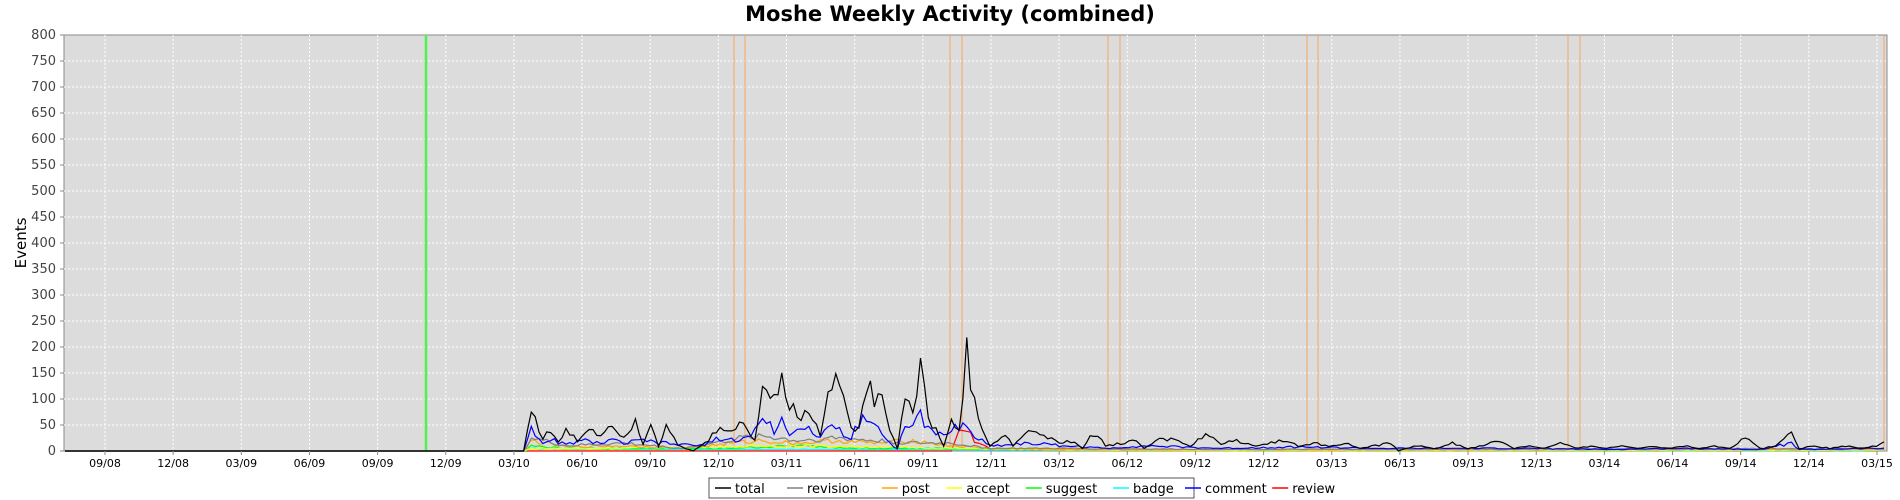 The image size is (1900, 500). What do you see at coordinates (43, 191) in the screenshot?
I see `y-tick-label: 500` at bounding box center [43, 191].